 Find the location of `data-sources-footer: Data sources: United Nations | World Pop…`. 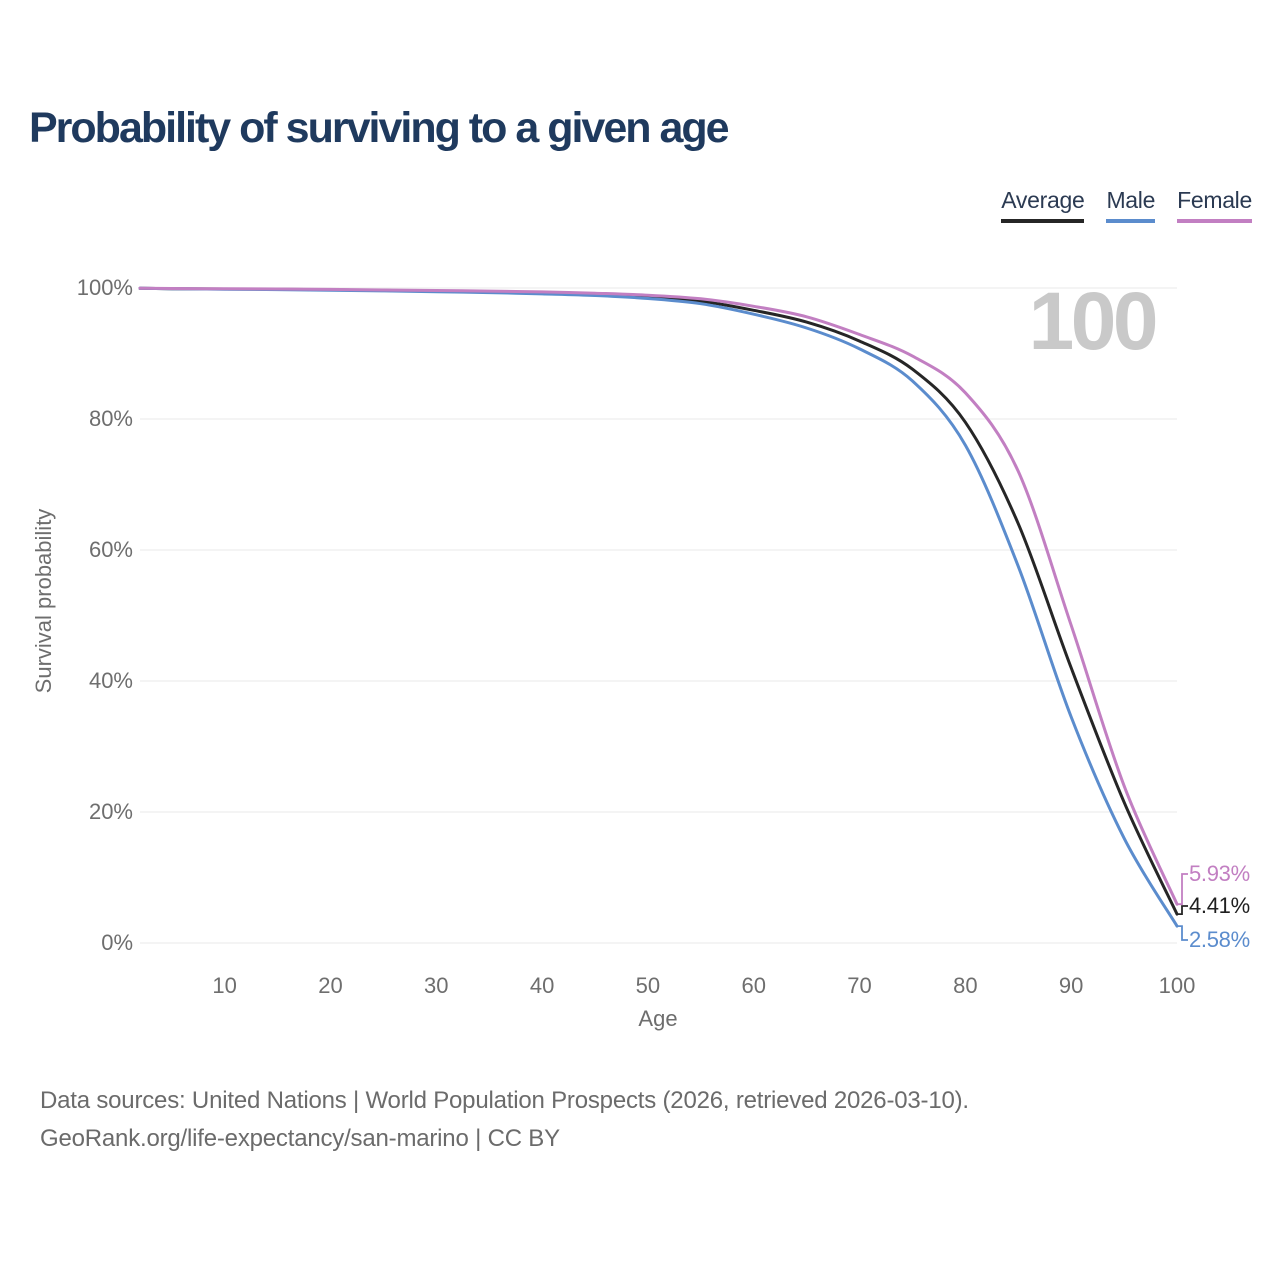

data-sources-footer: Data sources: United Nations | World Pop… is located at coordinates (640, 1120).